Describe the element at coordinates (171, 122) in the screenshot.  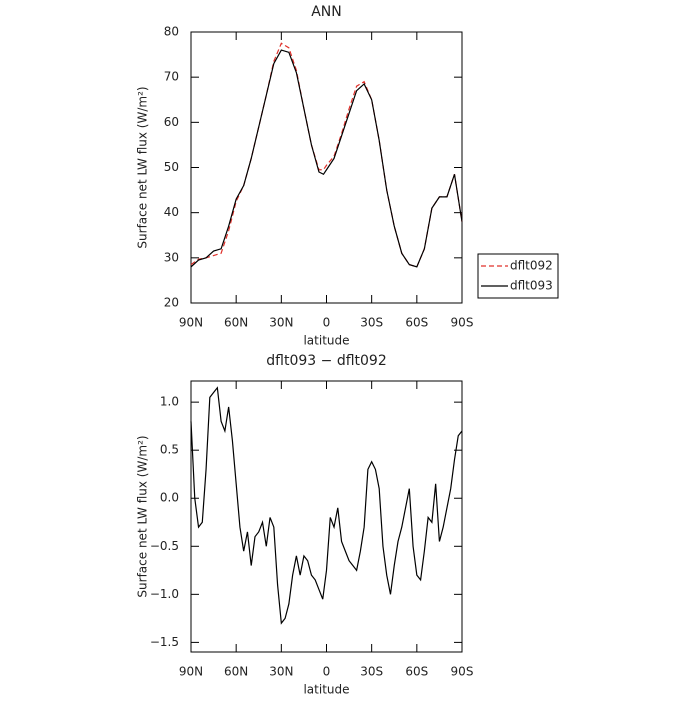
I see `y-tick-label: 60` at that location.